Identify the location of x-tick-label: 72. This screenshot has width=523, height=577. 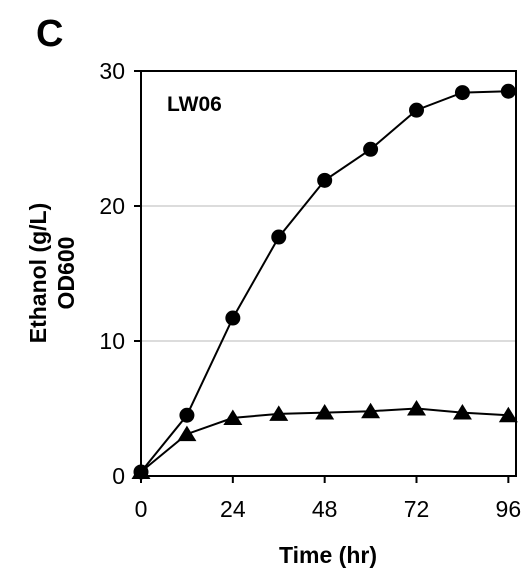
(417, 509).